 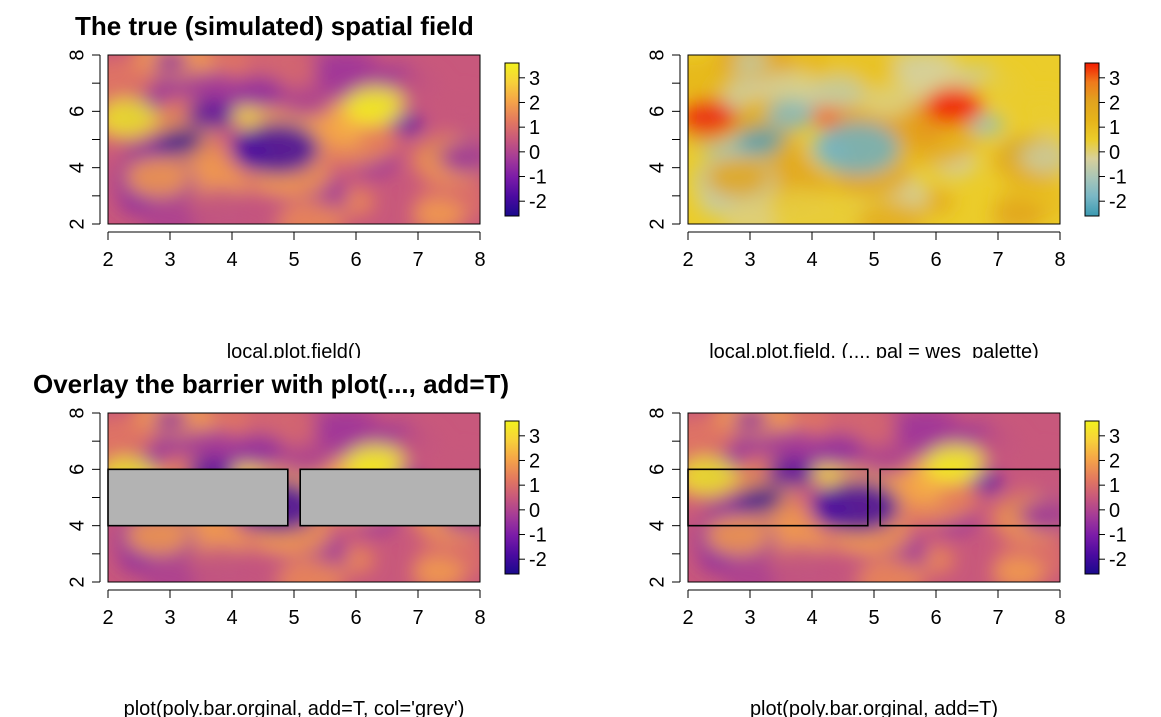 I want to click on x-axis-label: local.plot.field(), so click(x=294, y=352).